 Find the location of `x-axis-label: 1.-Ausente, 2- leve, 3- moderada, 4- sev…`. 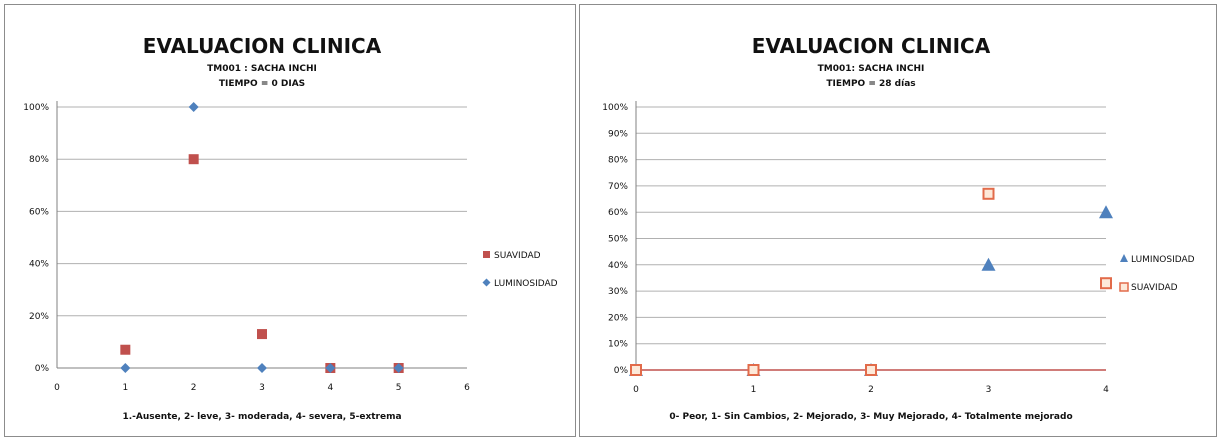

x-axis-label: 1.-Ausente, 2- leve, 3- moderada, 4- sev… is located at coordinates (261, 417).